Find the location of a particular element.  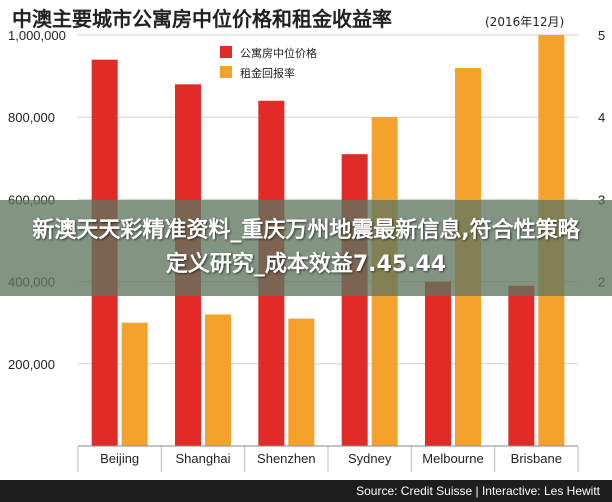

footer-bar is located at coordinates (306, 491).